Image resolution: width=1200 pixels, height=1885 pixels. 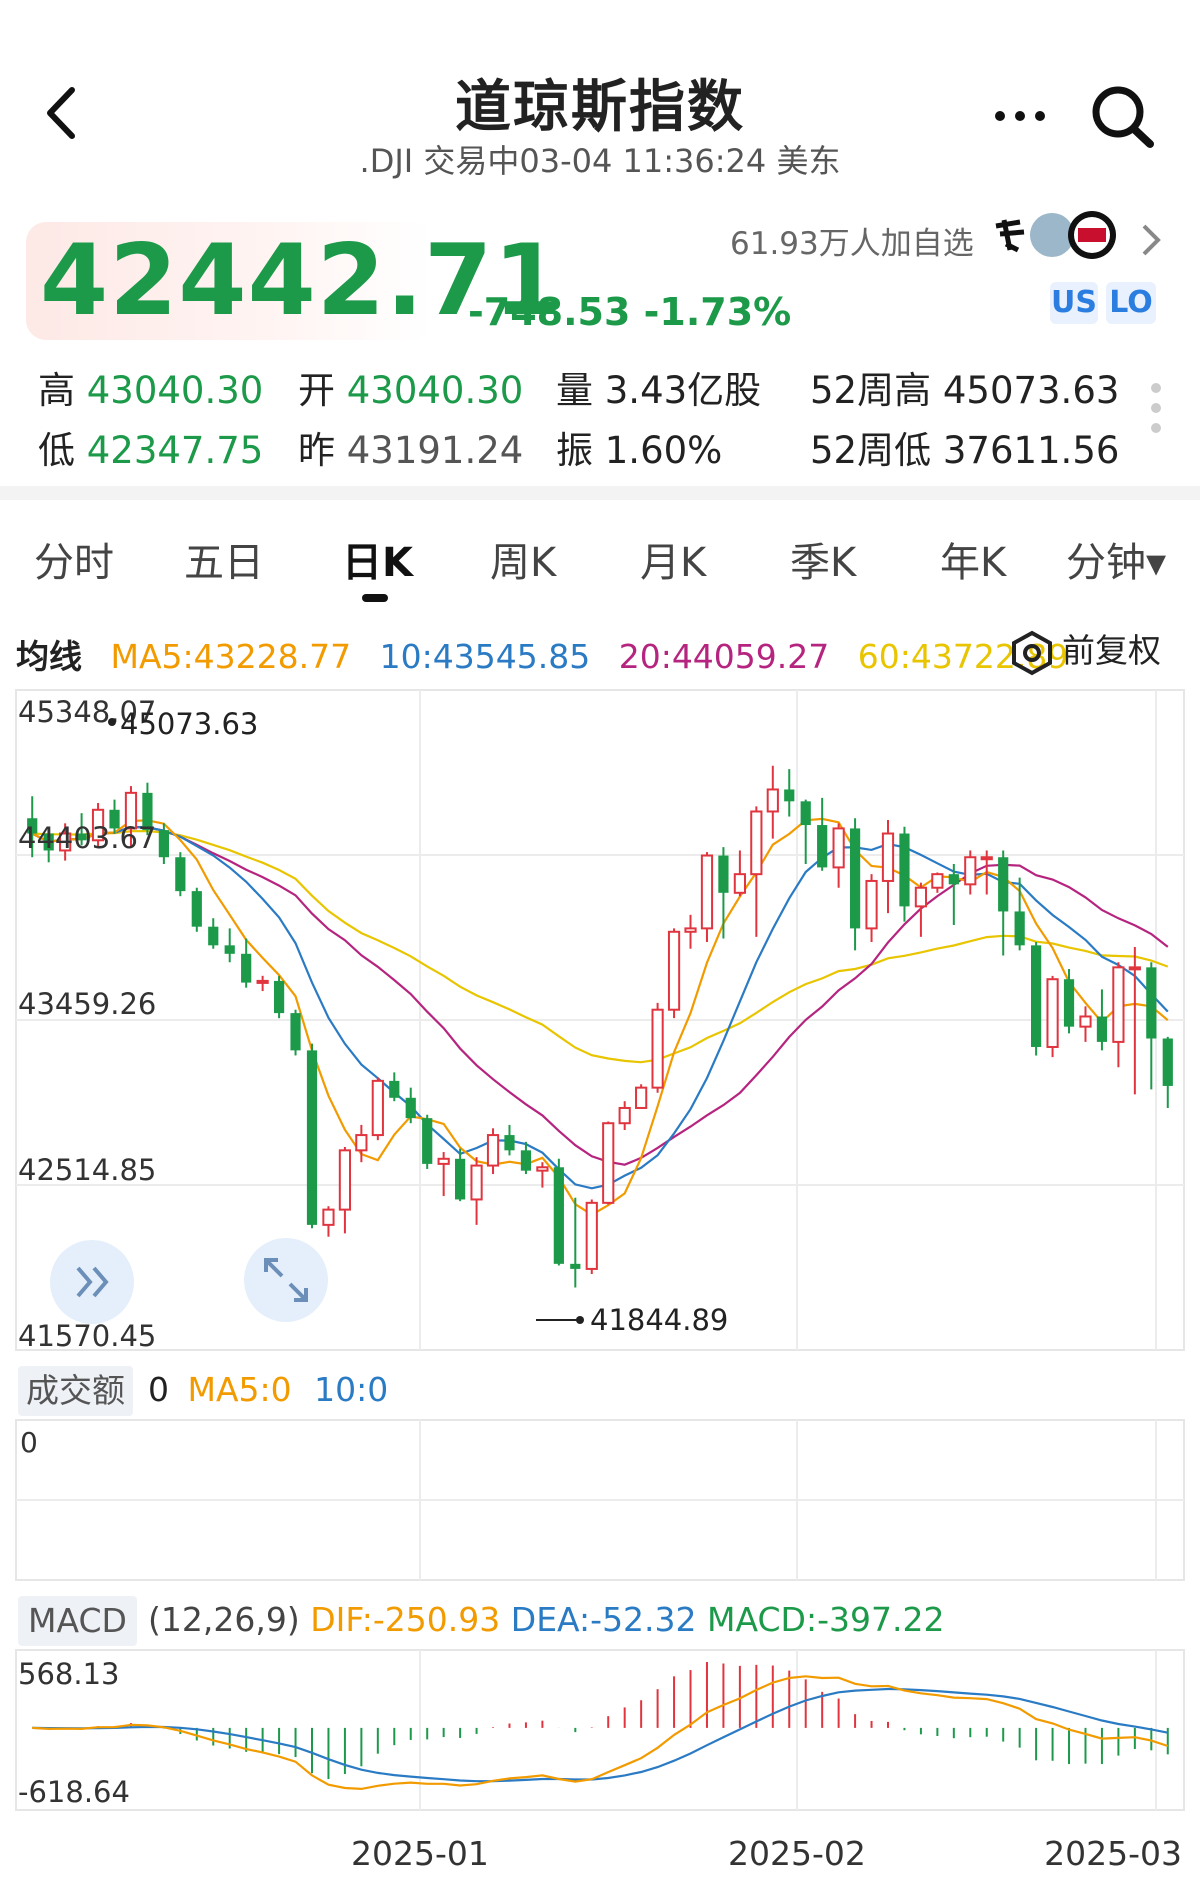 I want to click on macd-histogram, so click(x=608, y=1720).